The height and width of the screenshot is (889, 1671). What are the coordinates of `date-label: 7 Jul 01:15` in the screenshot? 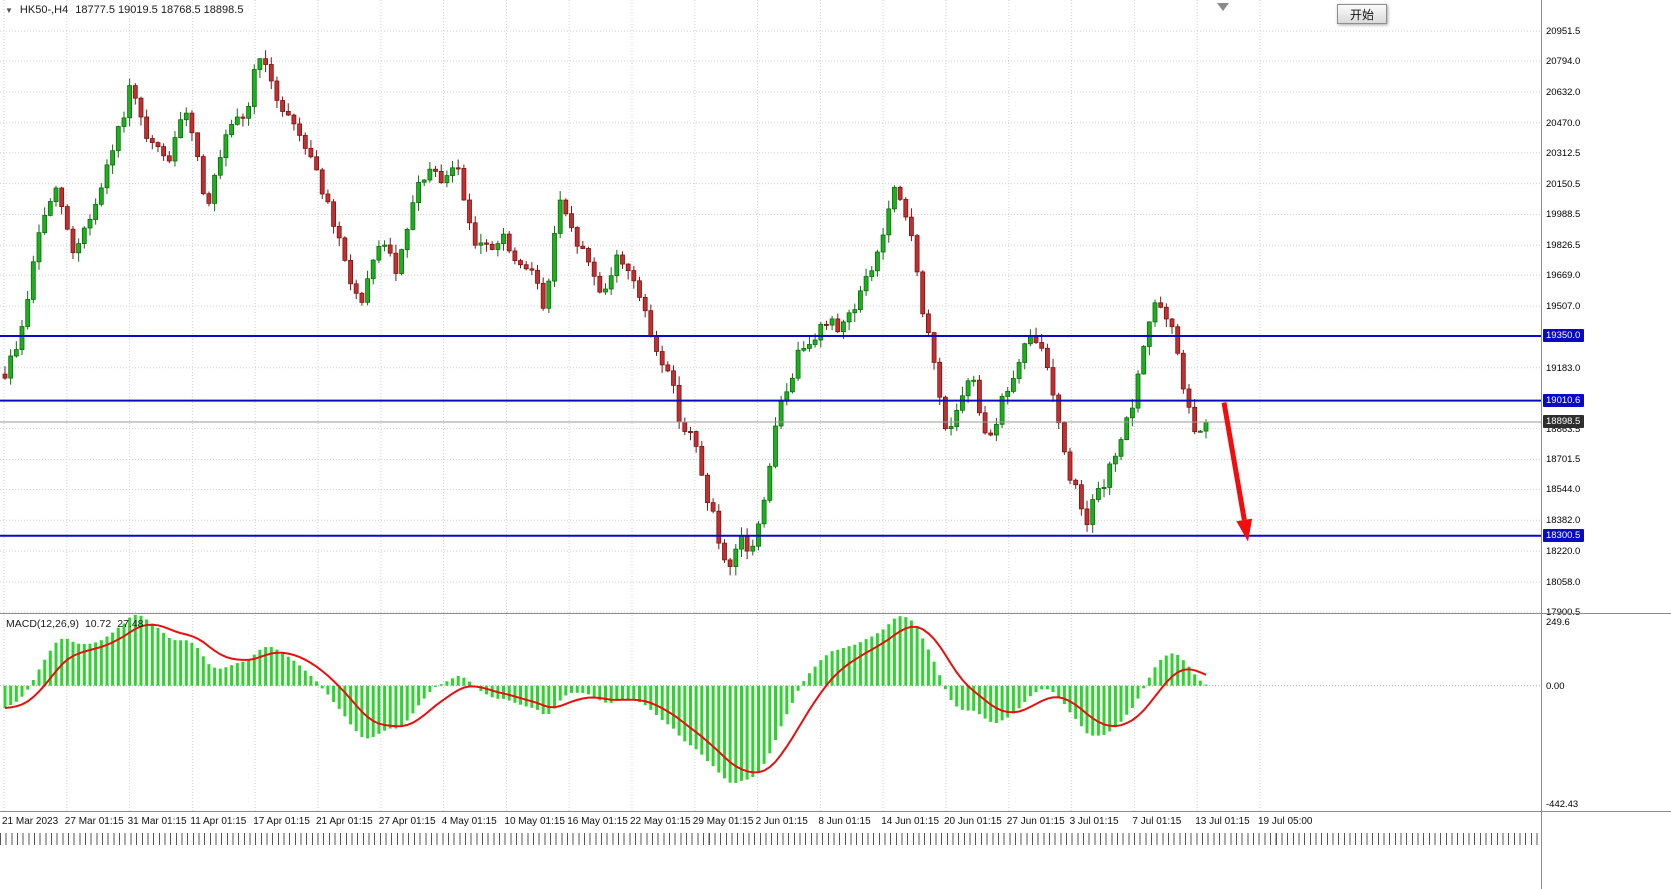 It's located at (1157, 821).